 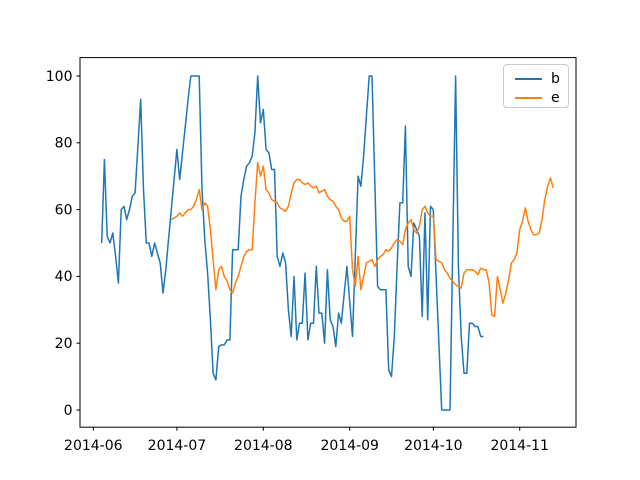 I want to click on series-b-label: b, so click(x=555, y=78).